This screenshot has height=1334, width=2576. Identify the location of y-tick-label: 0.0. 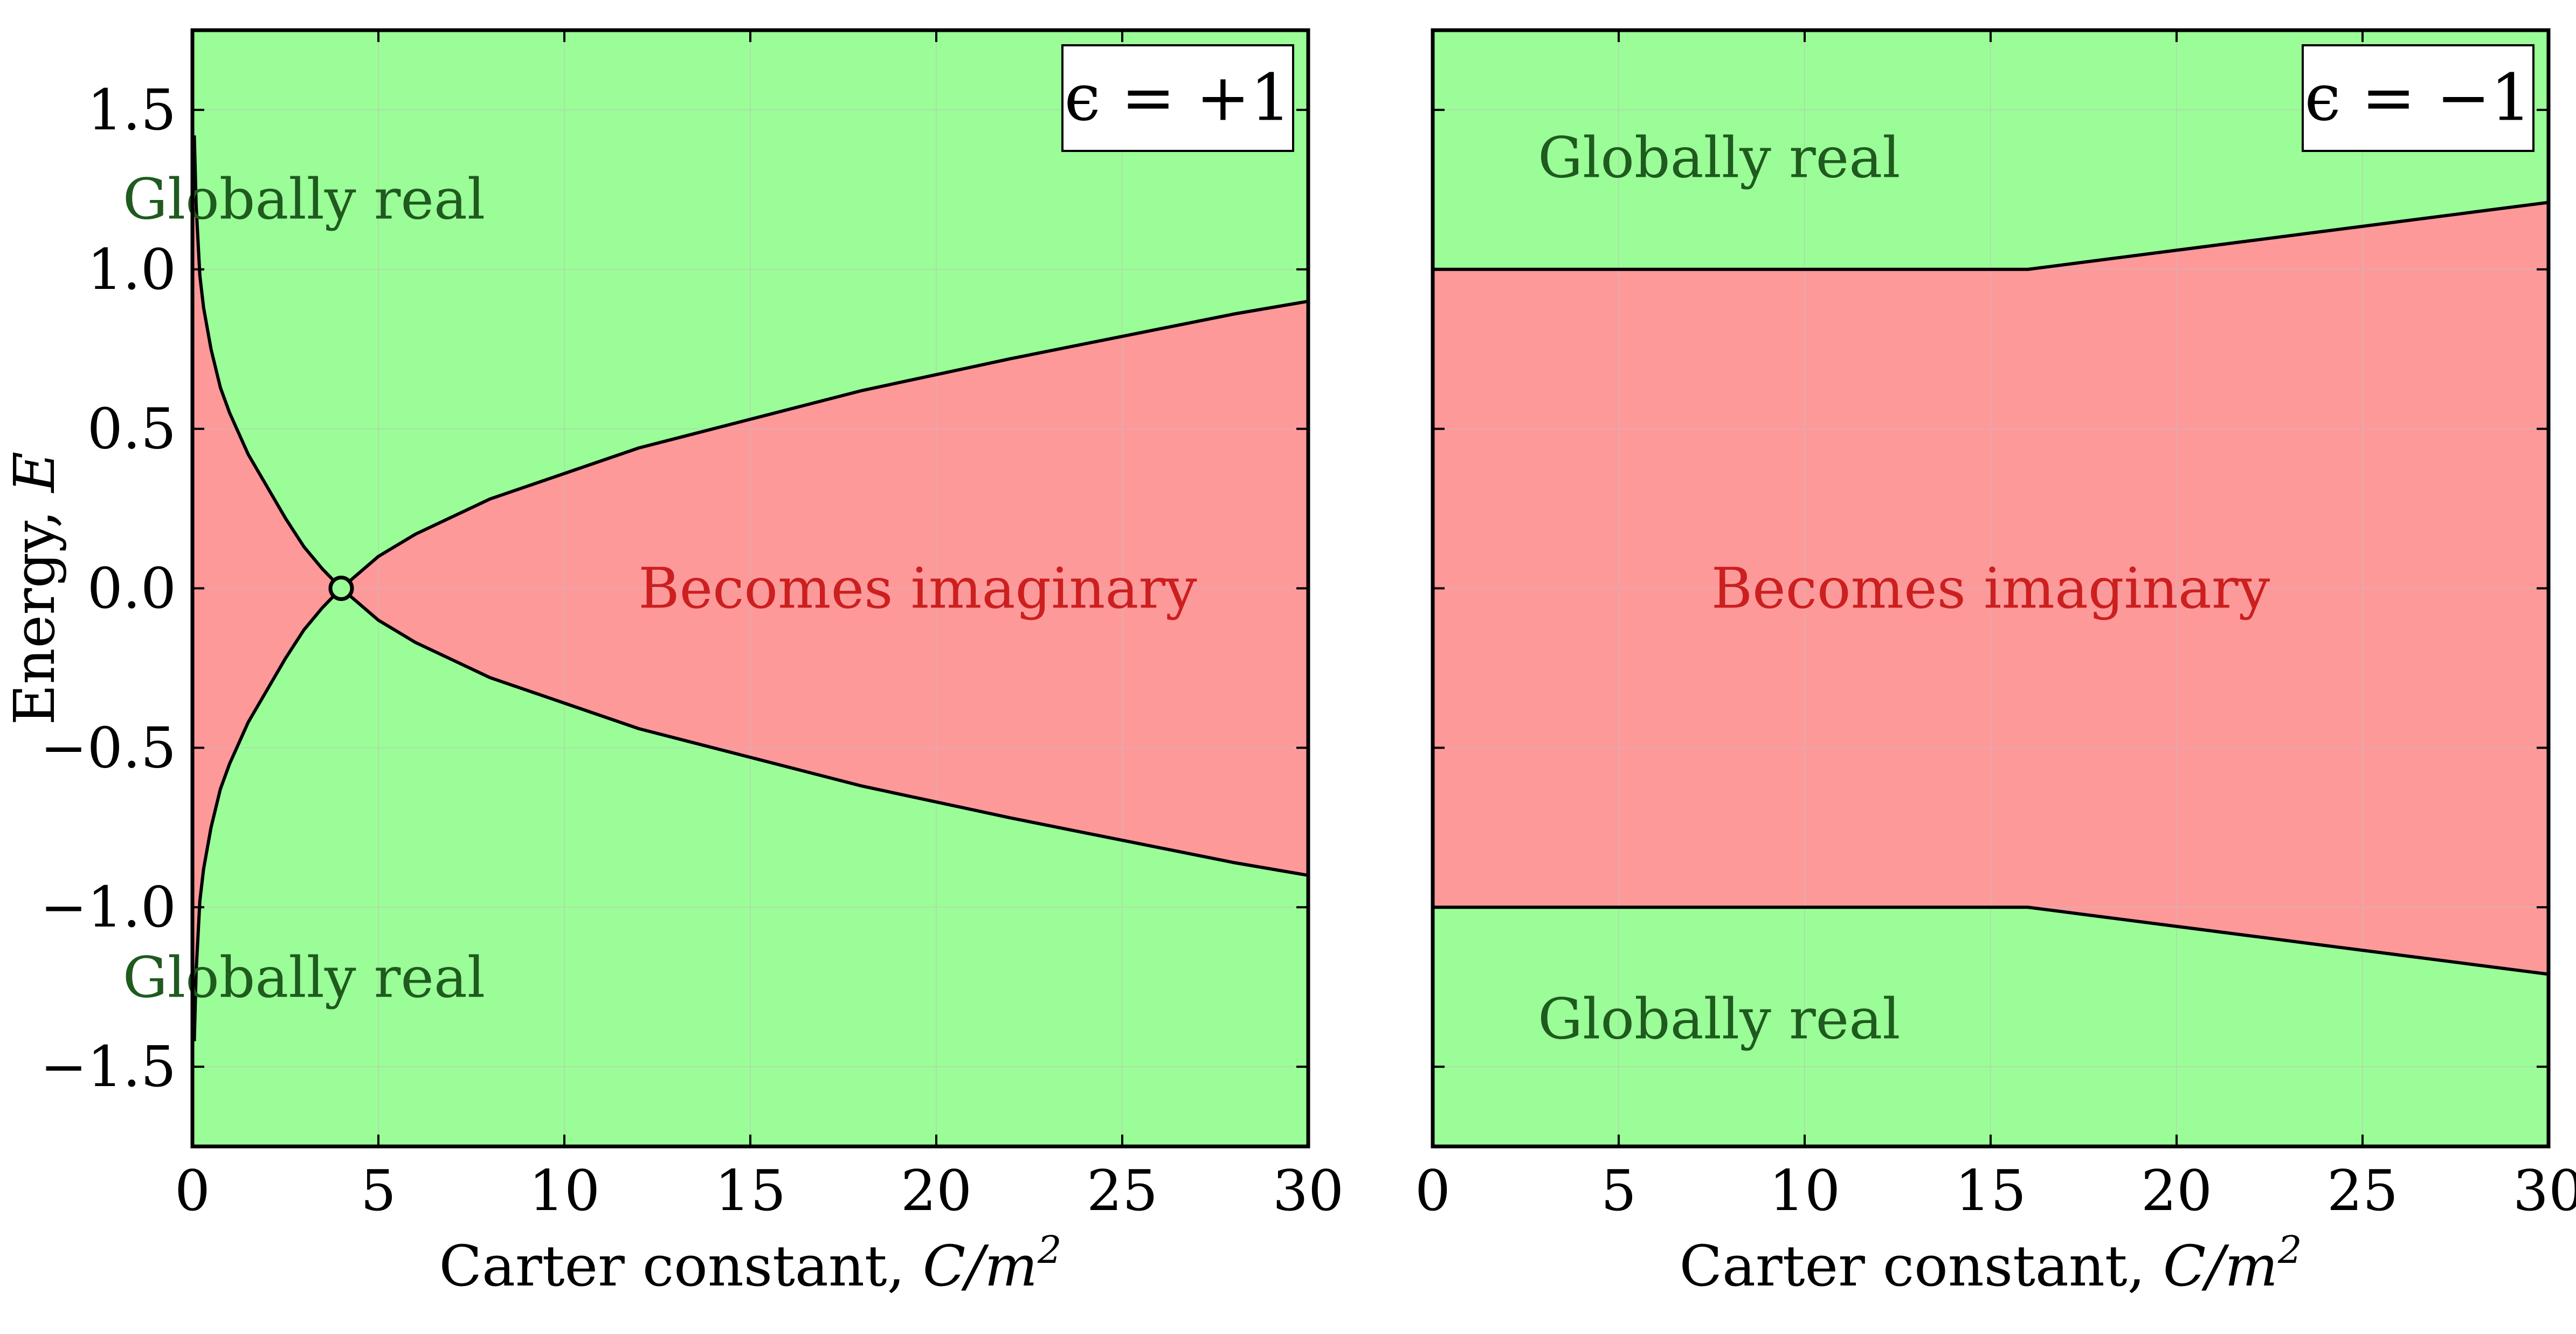
(131, 588).